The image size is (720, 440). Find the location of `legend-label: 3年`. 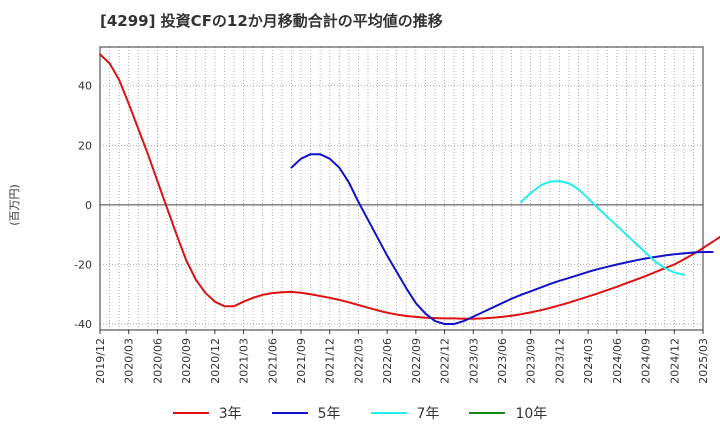

legend-label: 3年 is located at coordinates (230, 414).